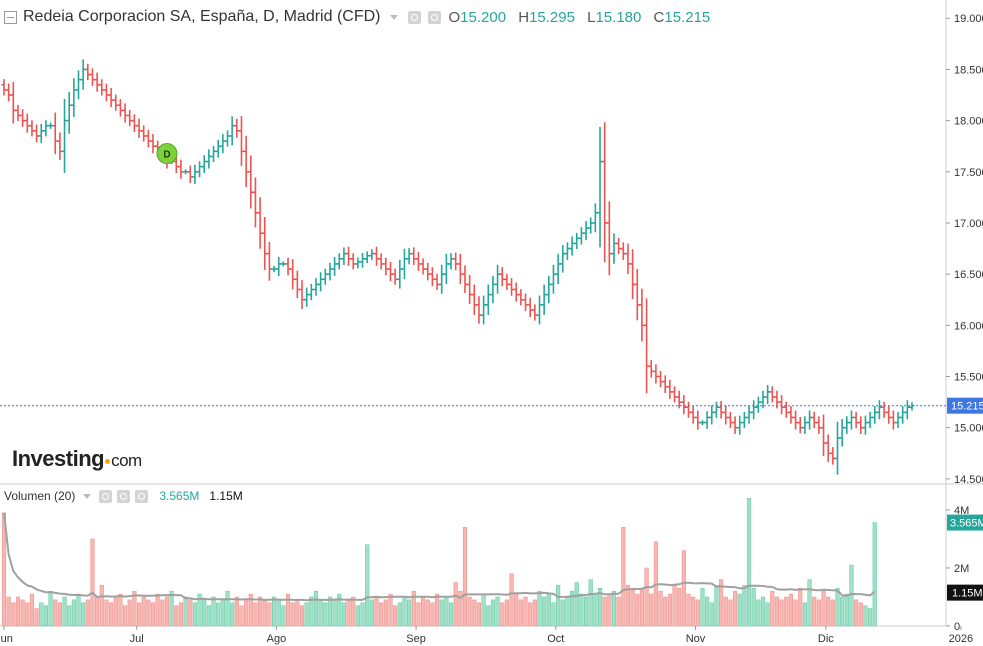 The image size is (983, 646). What do you see at coordinates (277, 639) in the screenshot?
I see `time-tick-label: Ago` at bounding box center [277, 639].